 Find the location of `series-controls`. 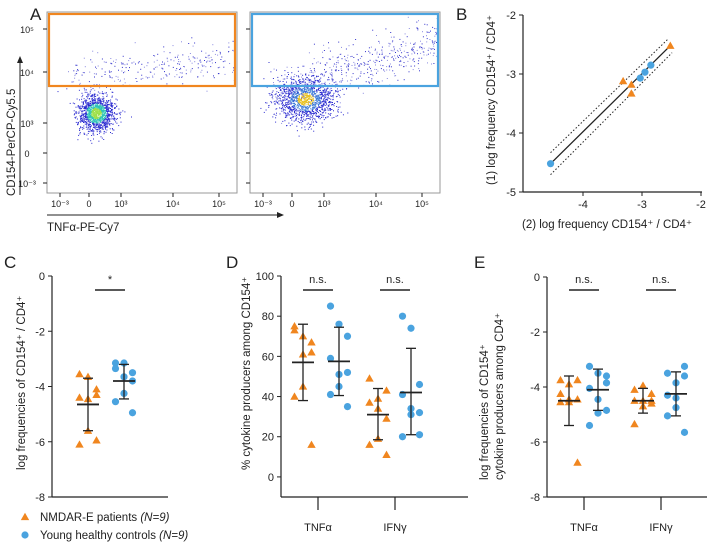

series-controls is located at coordinates (598, 396).